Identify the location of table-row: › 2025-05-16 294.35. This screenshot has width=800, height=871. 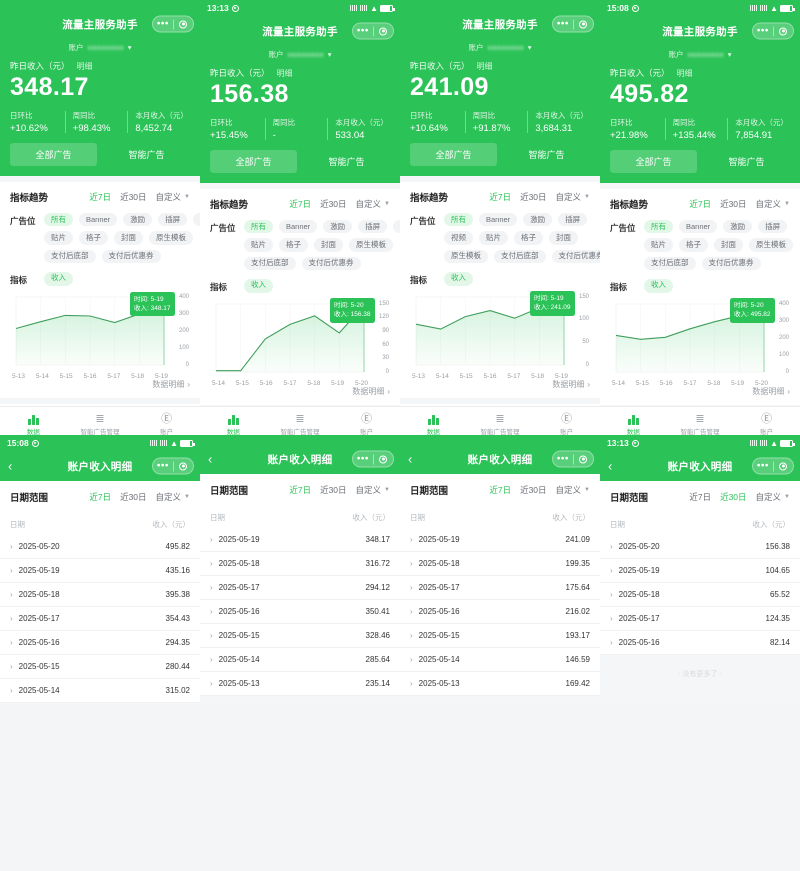
(100, 643).